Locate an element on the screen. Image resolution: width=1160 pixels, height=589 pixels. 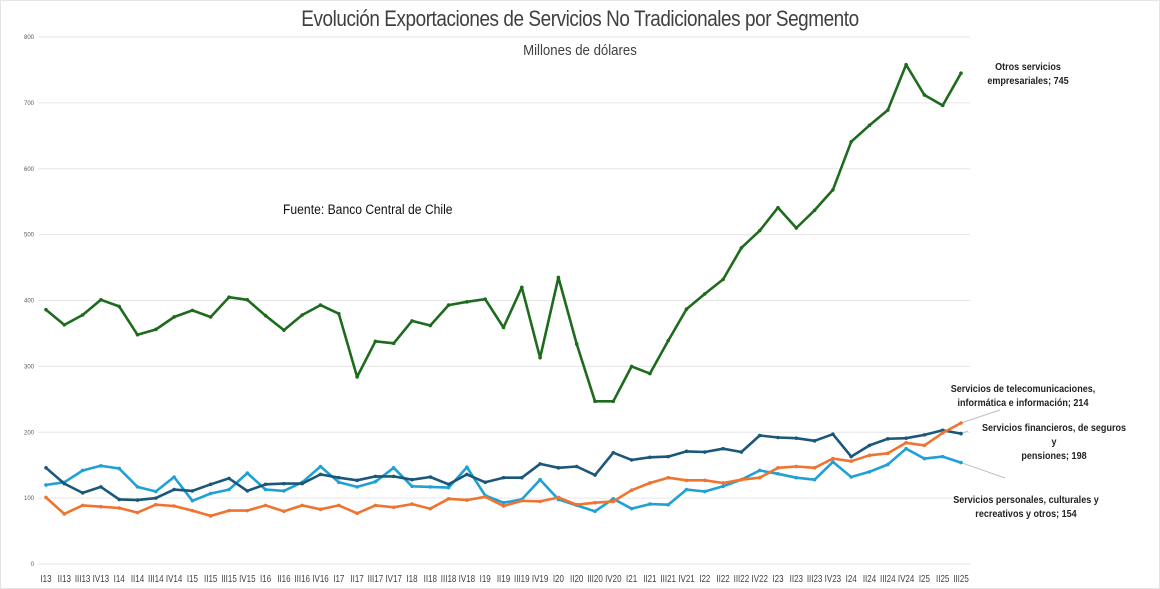
x-tick-label: III13 is located at coordinates (83, 578).